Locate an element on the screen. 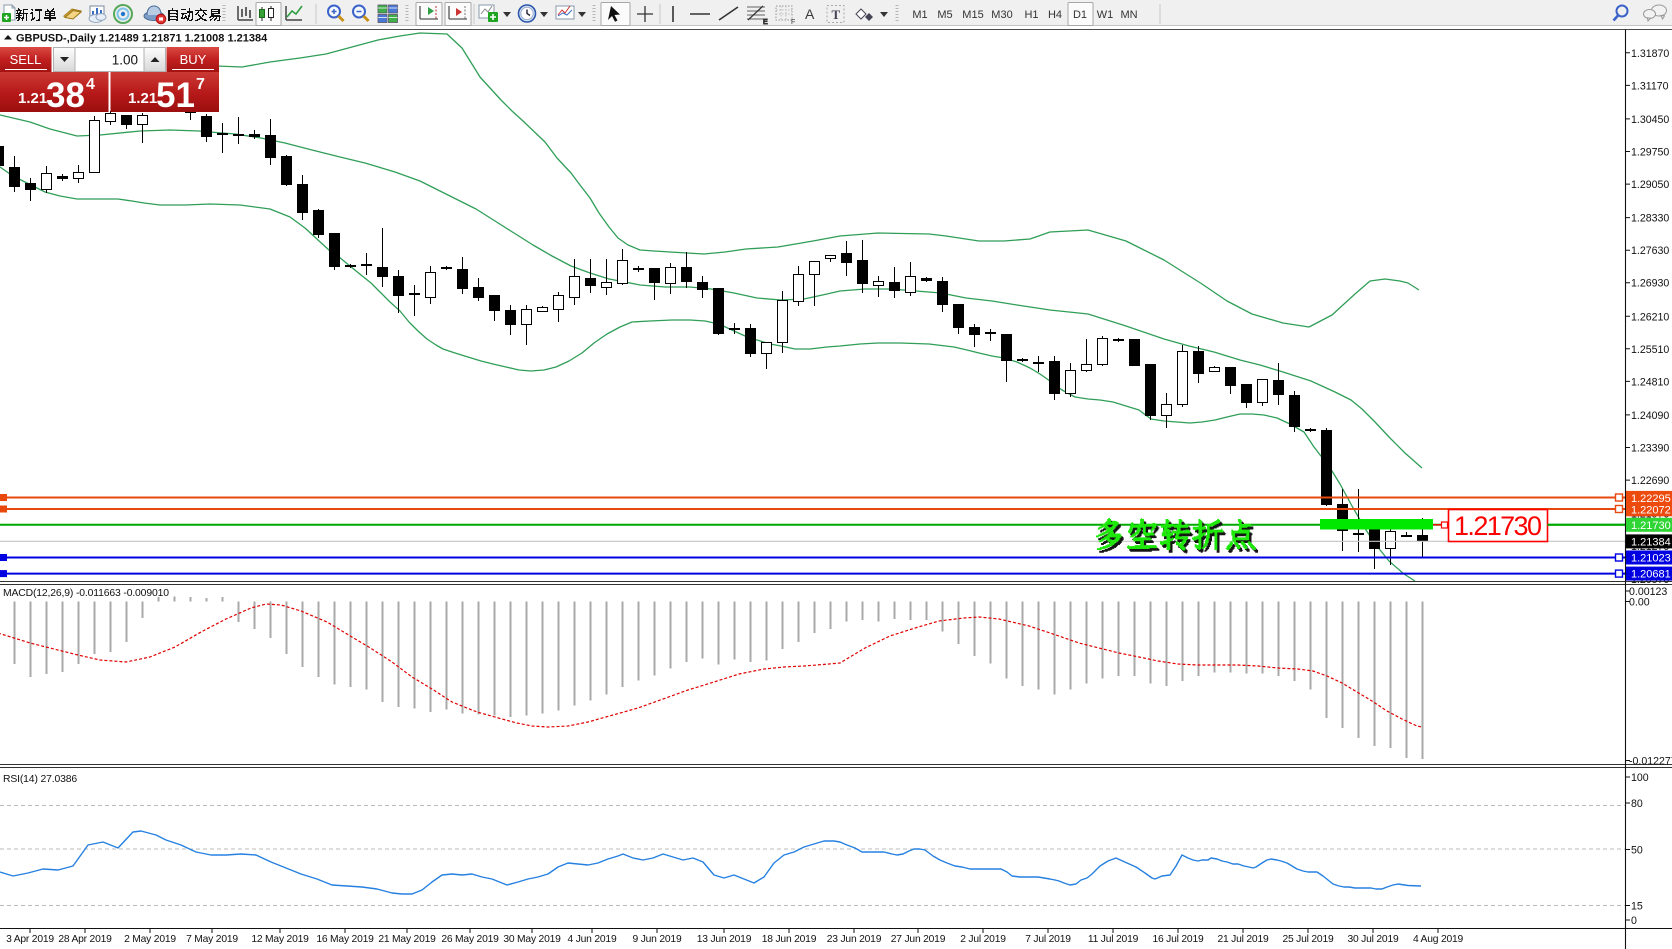  svg-text: H4 is located at coordinates (1055, 15).